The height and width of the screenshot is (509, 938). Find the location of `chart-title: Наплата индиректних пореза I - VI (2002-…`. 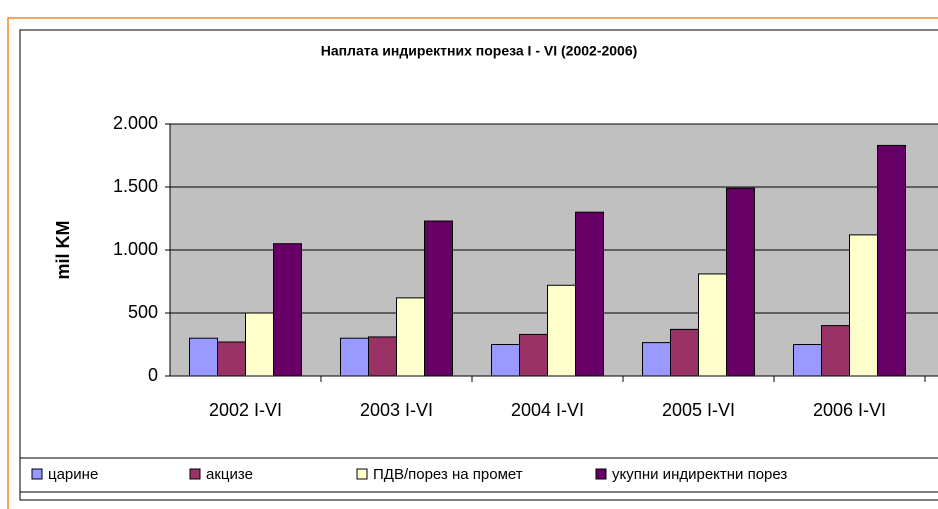

chart-title: Наплата индиректних пореза I - VI (2002-… is located at coordinates (479, 51).